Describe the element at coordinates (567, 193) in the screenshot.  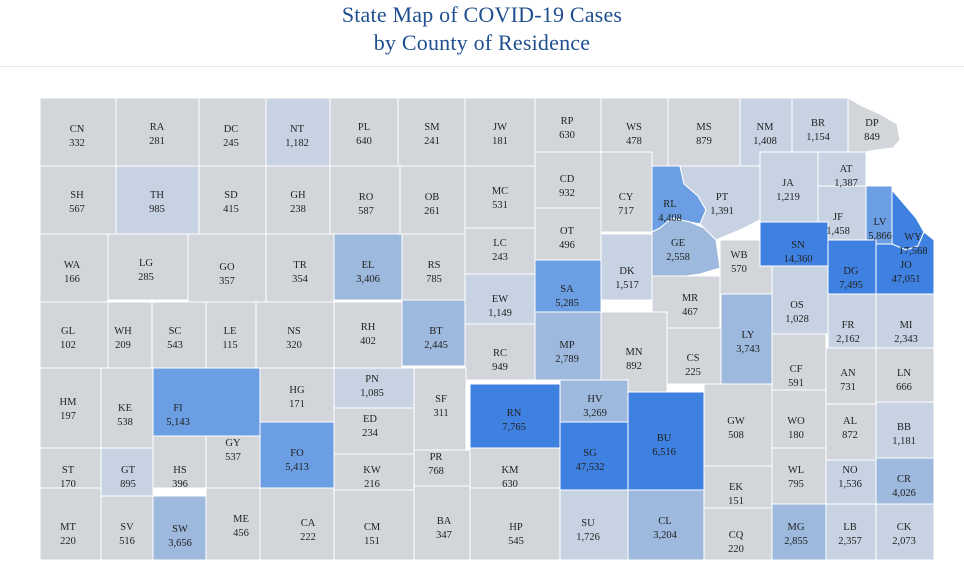
I see `county-cases-cd: 932` at that location.